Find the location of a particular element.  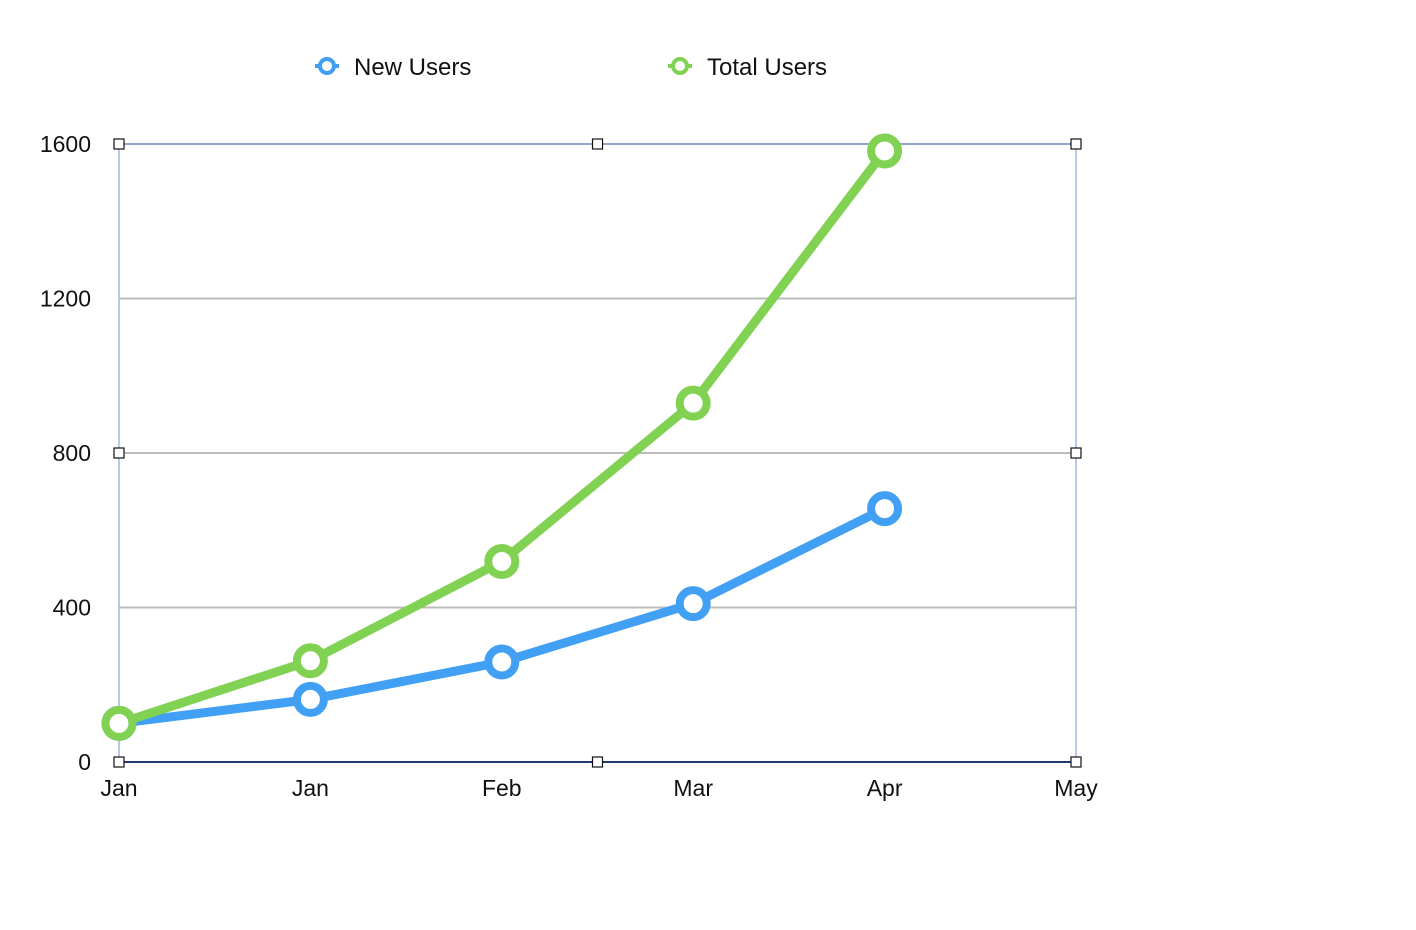

y-tick-label: 1200 is located at coordinates (65, 299).